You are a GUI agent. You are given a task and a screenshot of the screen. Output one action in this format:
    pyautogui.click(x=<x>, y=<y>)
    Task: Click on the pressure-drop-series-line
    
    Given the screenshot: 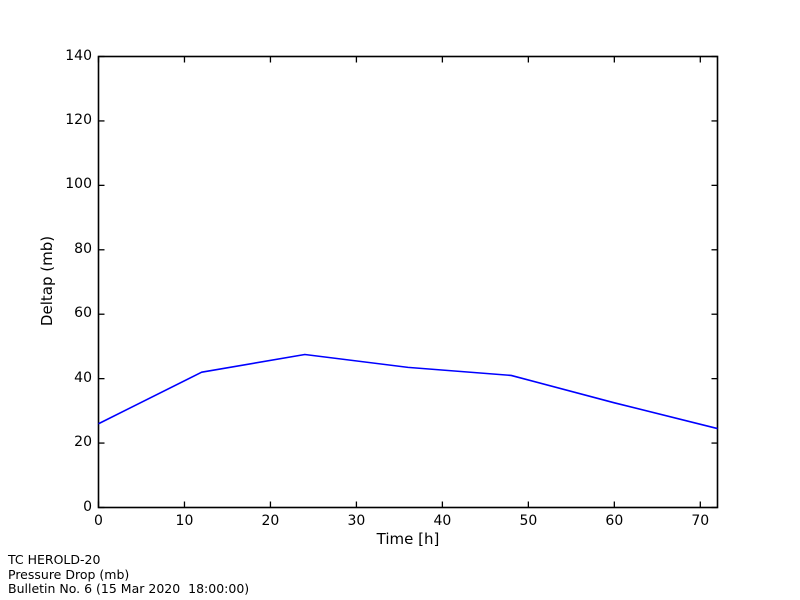 What is the action you would take?
    pyautogui.click(x=408, y=391)
    